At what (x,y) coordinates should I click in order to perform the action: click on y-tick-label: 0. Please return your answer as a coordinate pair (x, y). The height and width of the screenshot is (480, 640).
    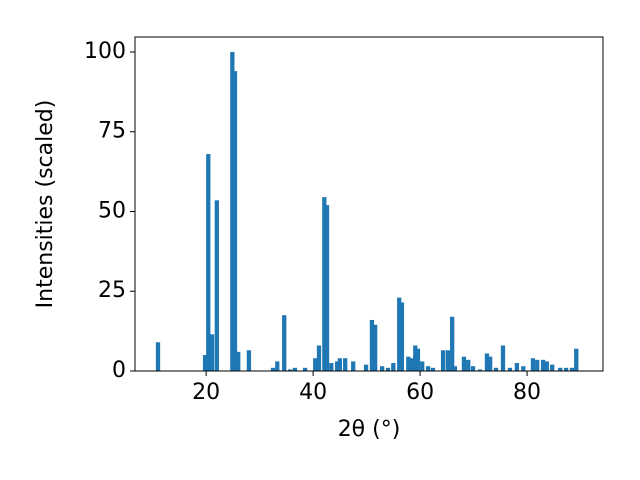
    Looking at the image, I should click on (119, 370).